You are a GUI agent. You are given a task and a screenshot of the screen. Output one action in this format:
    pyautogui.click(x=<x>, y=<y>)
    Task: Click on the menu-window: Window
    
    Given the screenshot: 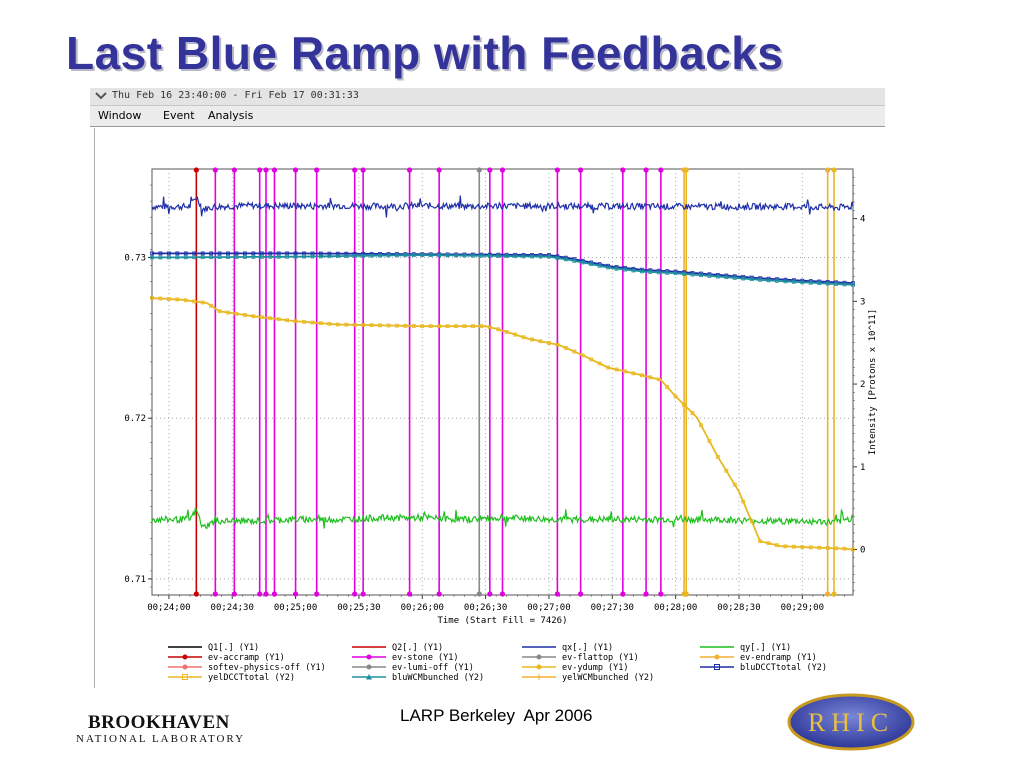 What is the action you would take?
    pyautogui.click(x=120, y=115)
    